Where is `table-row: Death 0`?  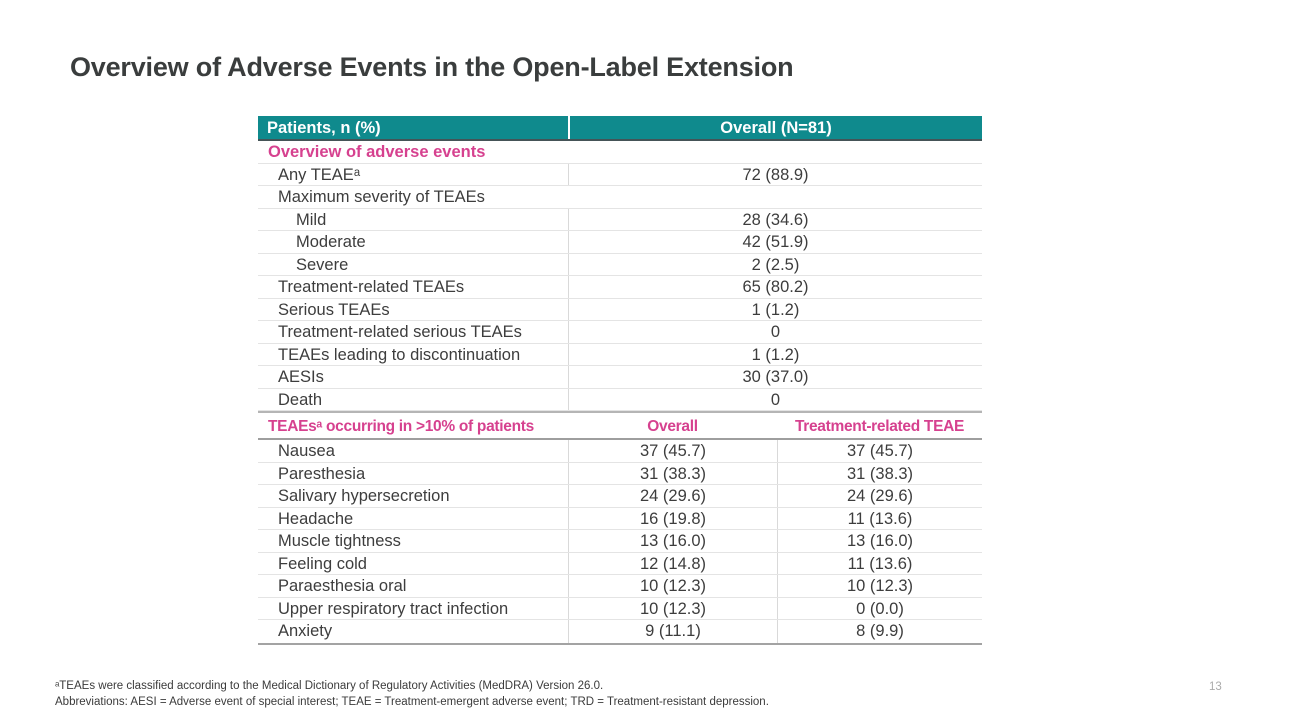
table-row: Death 0 is located at coordinates (620, 399).